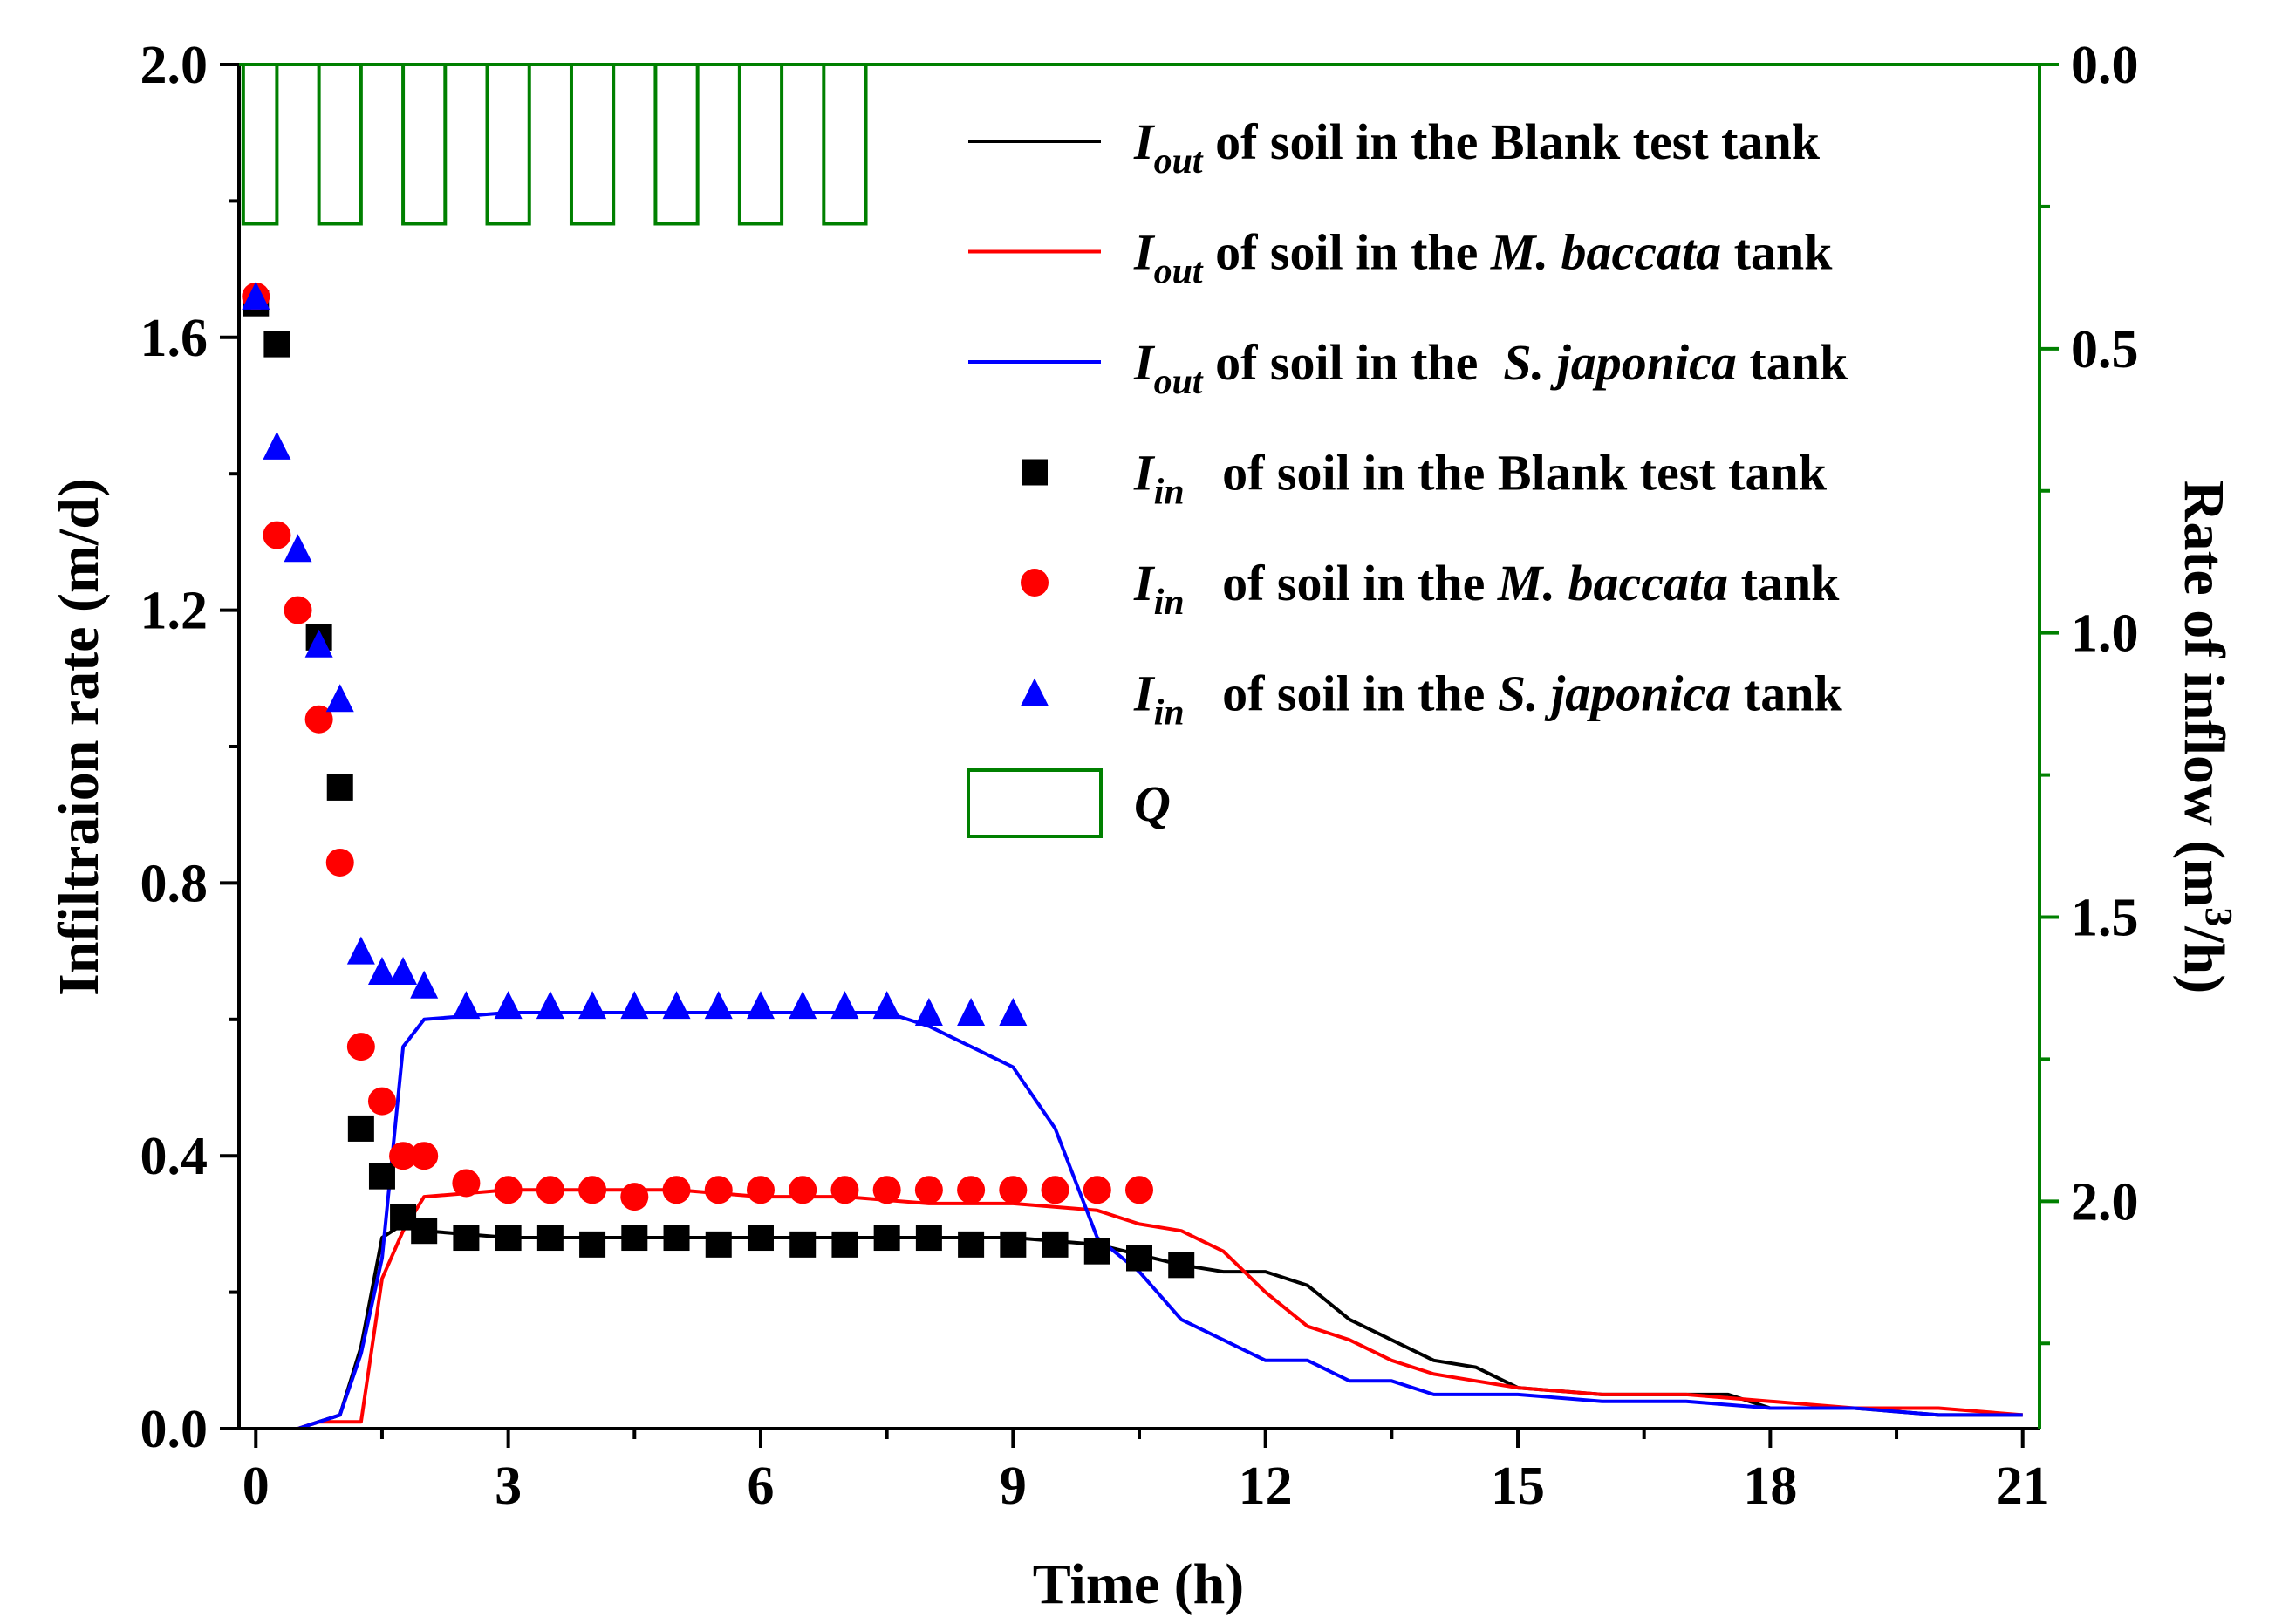 Image resolution: width=2289 pixels, height=1624 pixels. What do you see at coordinates (2105, 1202) in the screenshot?
I see `y-right-tick-label-4: 2.0` at bounding box center [2105, 1202].